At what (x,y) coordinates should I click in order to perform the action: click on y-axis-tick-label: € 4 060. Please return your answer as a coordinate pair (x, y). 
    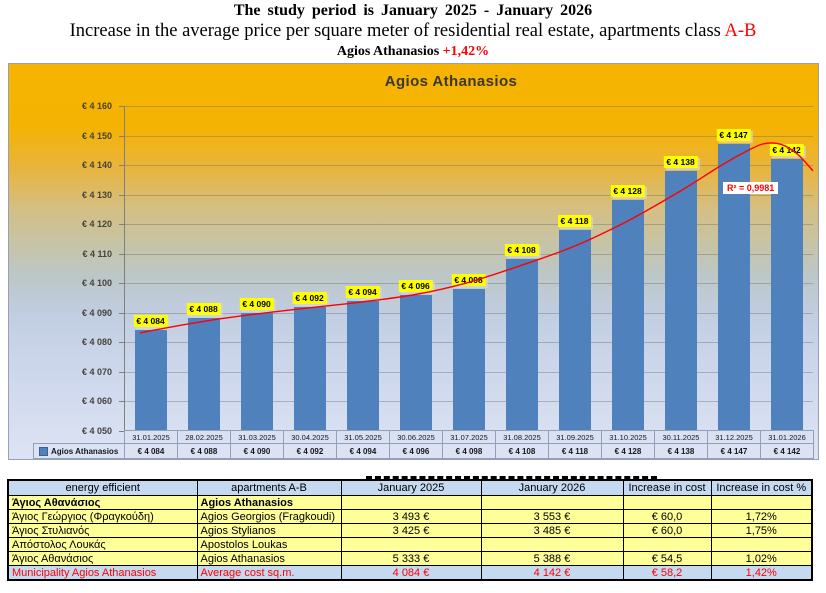
    Looking at the image, I should click on (96, 401).